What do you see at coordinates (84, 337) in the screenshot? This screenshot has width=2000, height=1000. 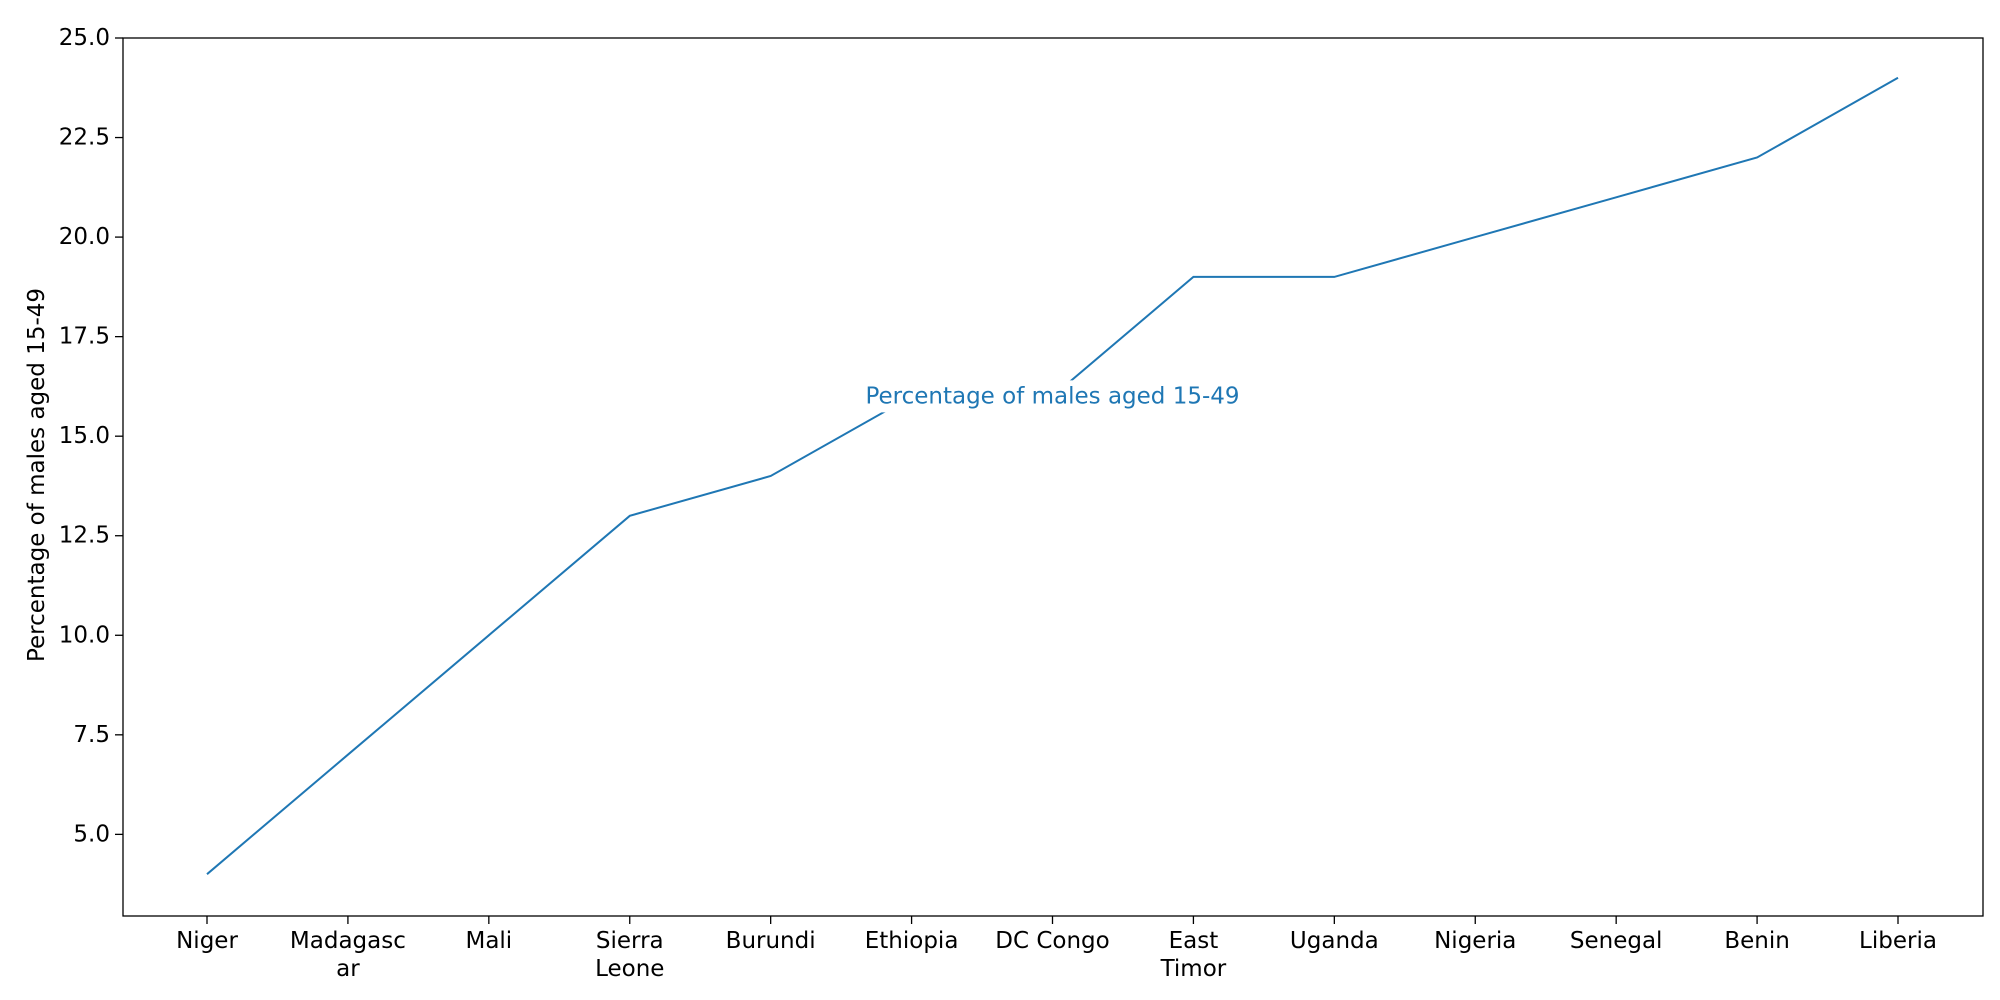 I see `y-tick-label: 17.5` at bounding box center [84, 337].